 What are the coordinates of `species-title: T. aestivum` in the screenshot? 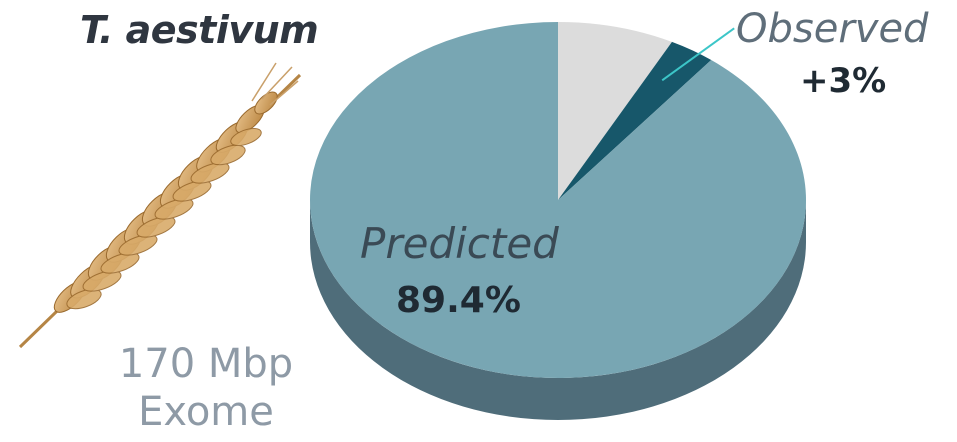 It's located at (199, 30).